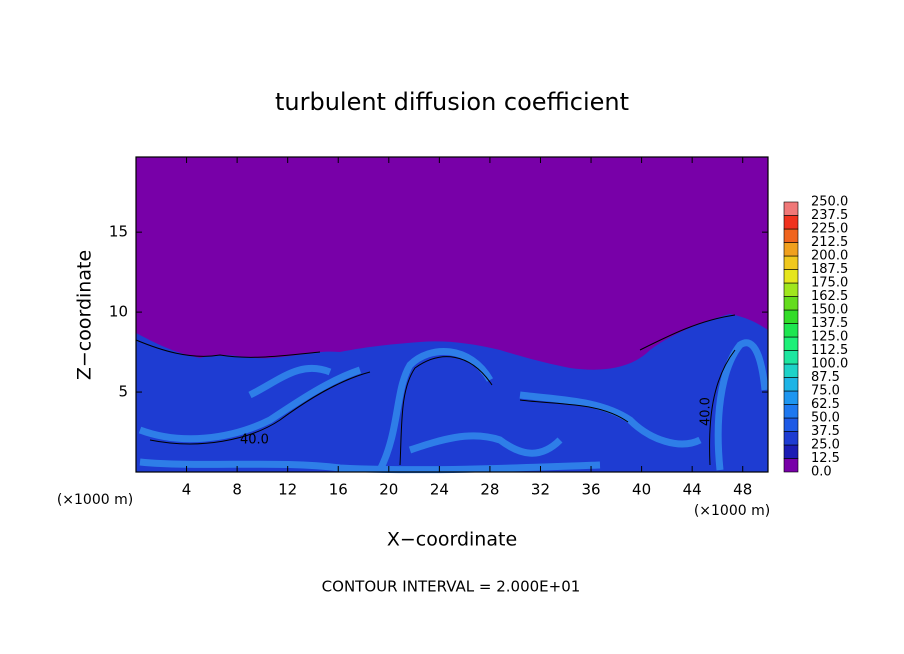  What do you see at coordinates (829, 202) in the screenshot?
I see `colorbar-tick-label: 250.0` at bounding box center [829, 202].